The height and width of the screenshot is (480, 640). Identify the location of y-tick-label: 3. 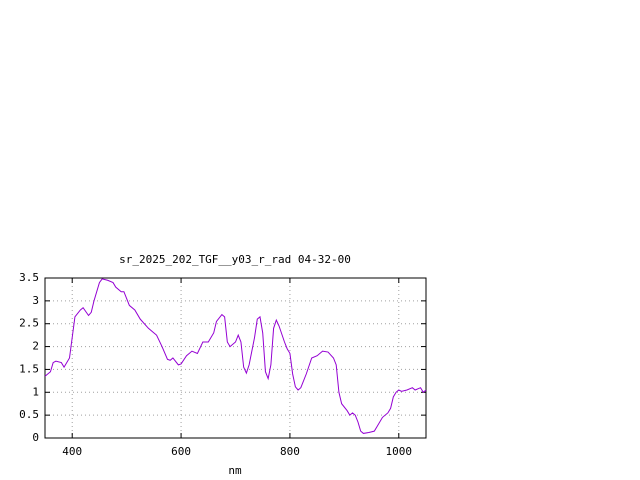
(35, 300).